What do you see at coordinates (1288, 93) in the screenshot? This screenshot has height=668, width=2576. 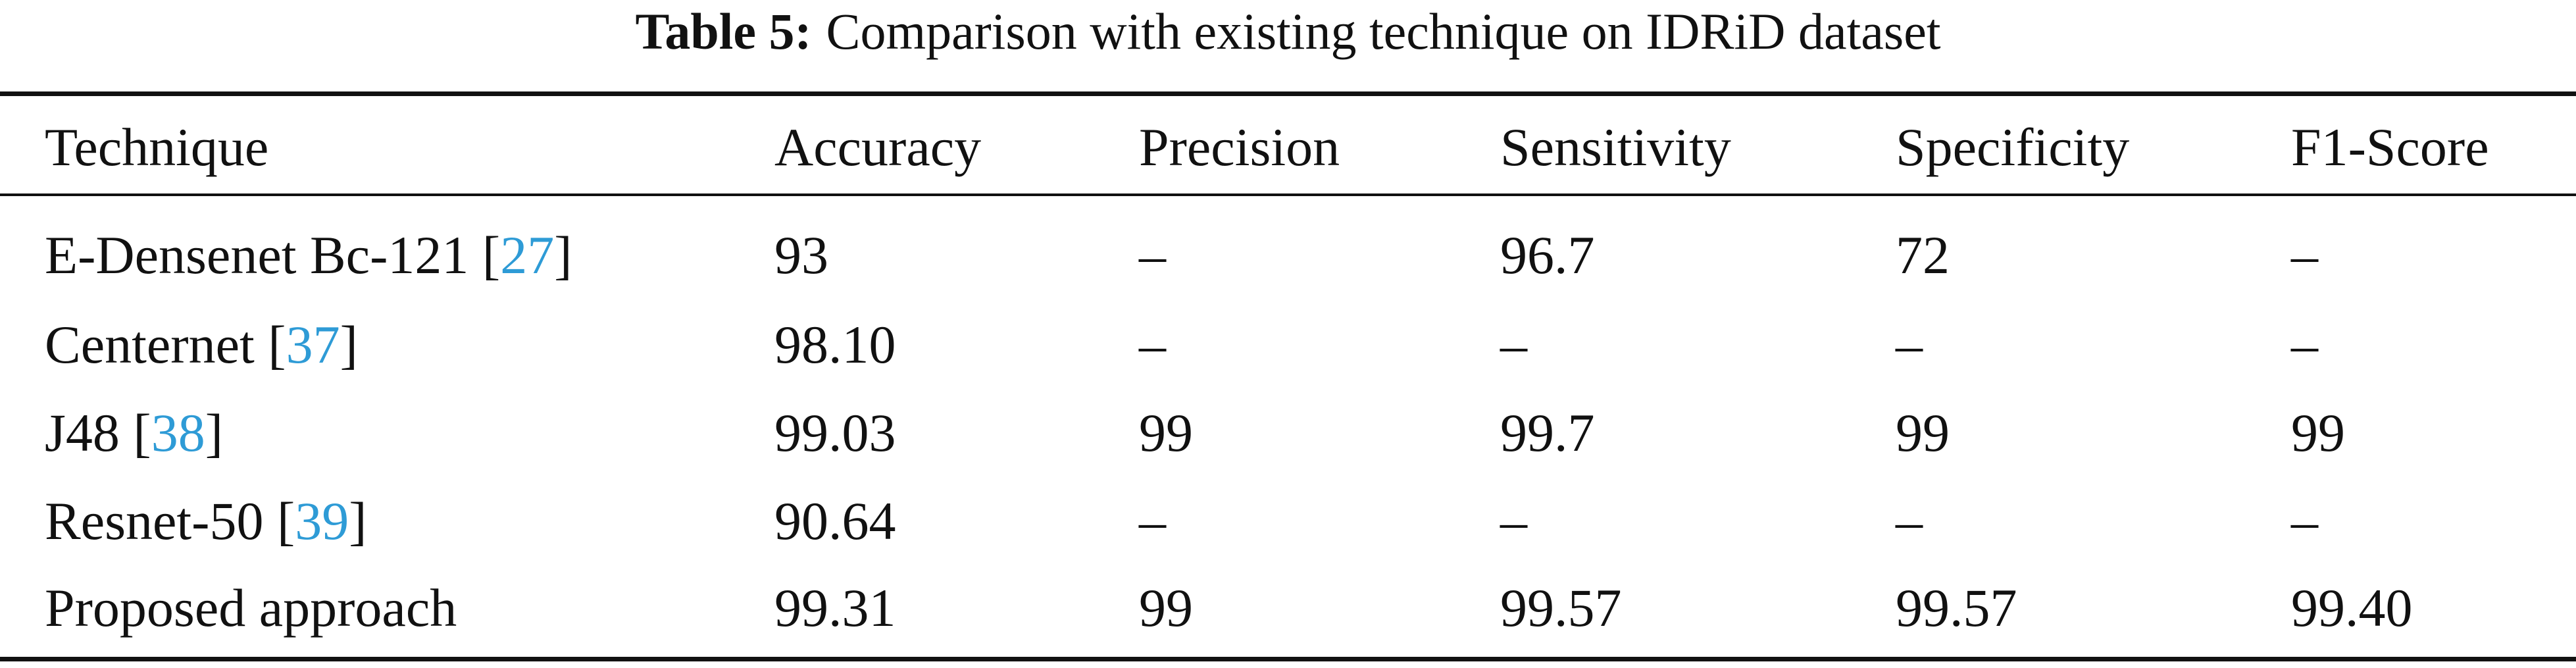 I see `top-rule` at bounding box center [1288, 93].